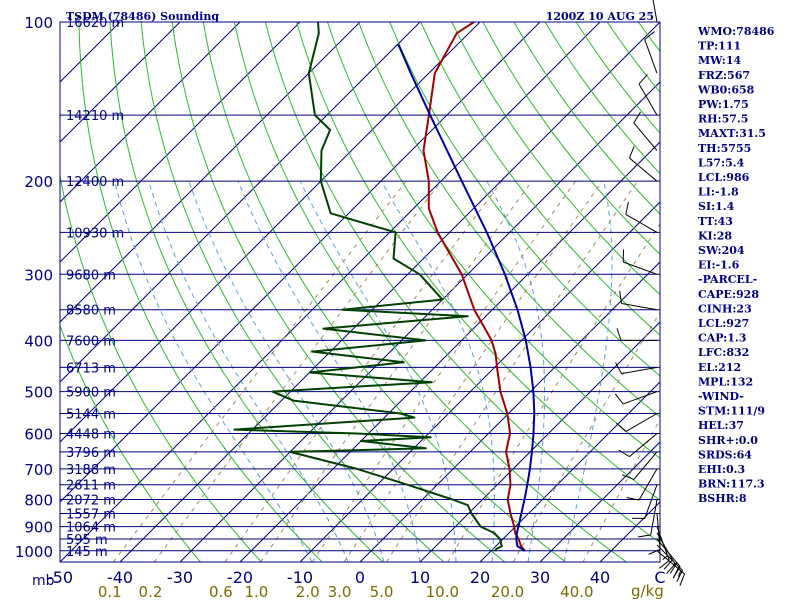 This screenshot has height=600, width=800. I want to click on index-entry: MAXT:31.5, so click(732, 133).